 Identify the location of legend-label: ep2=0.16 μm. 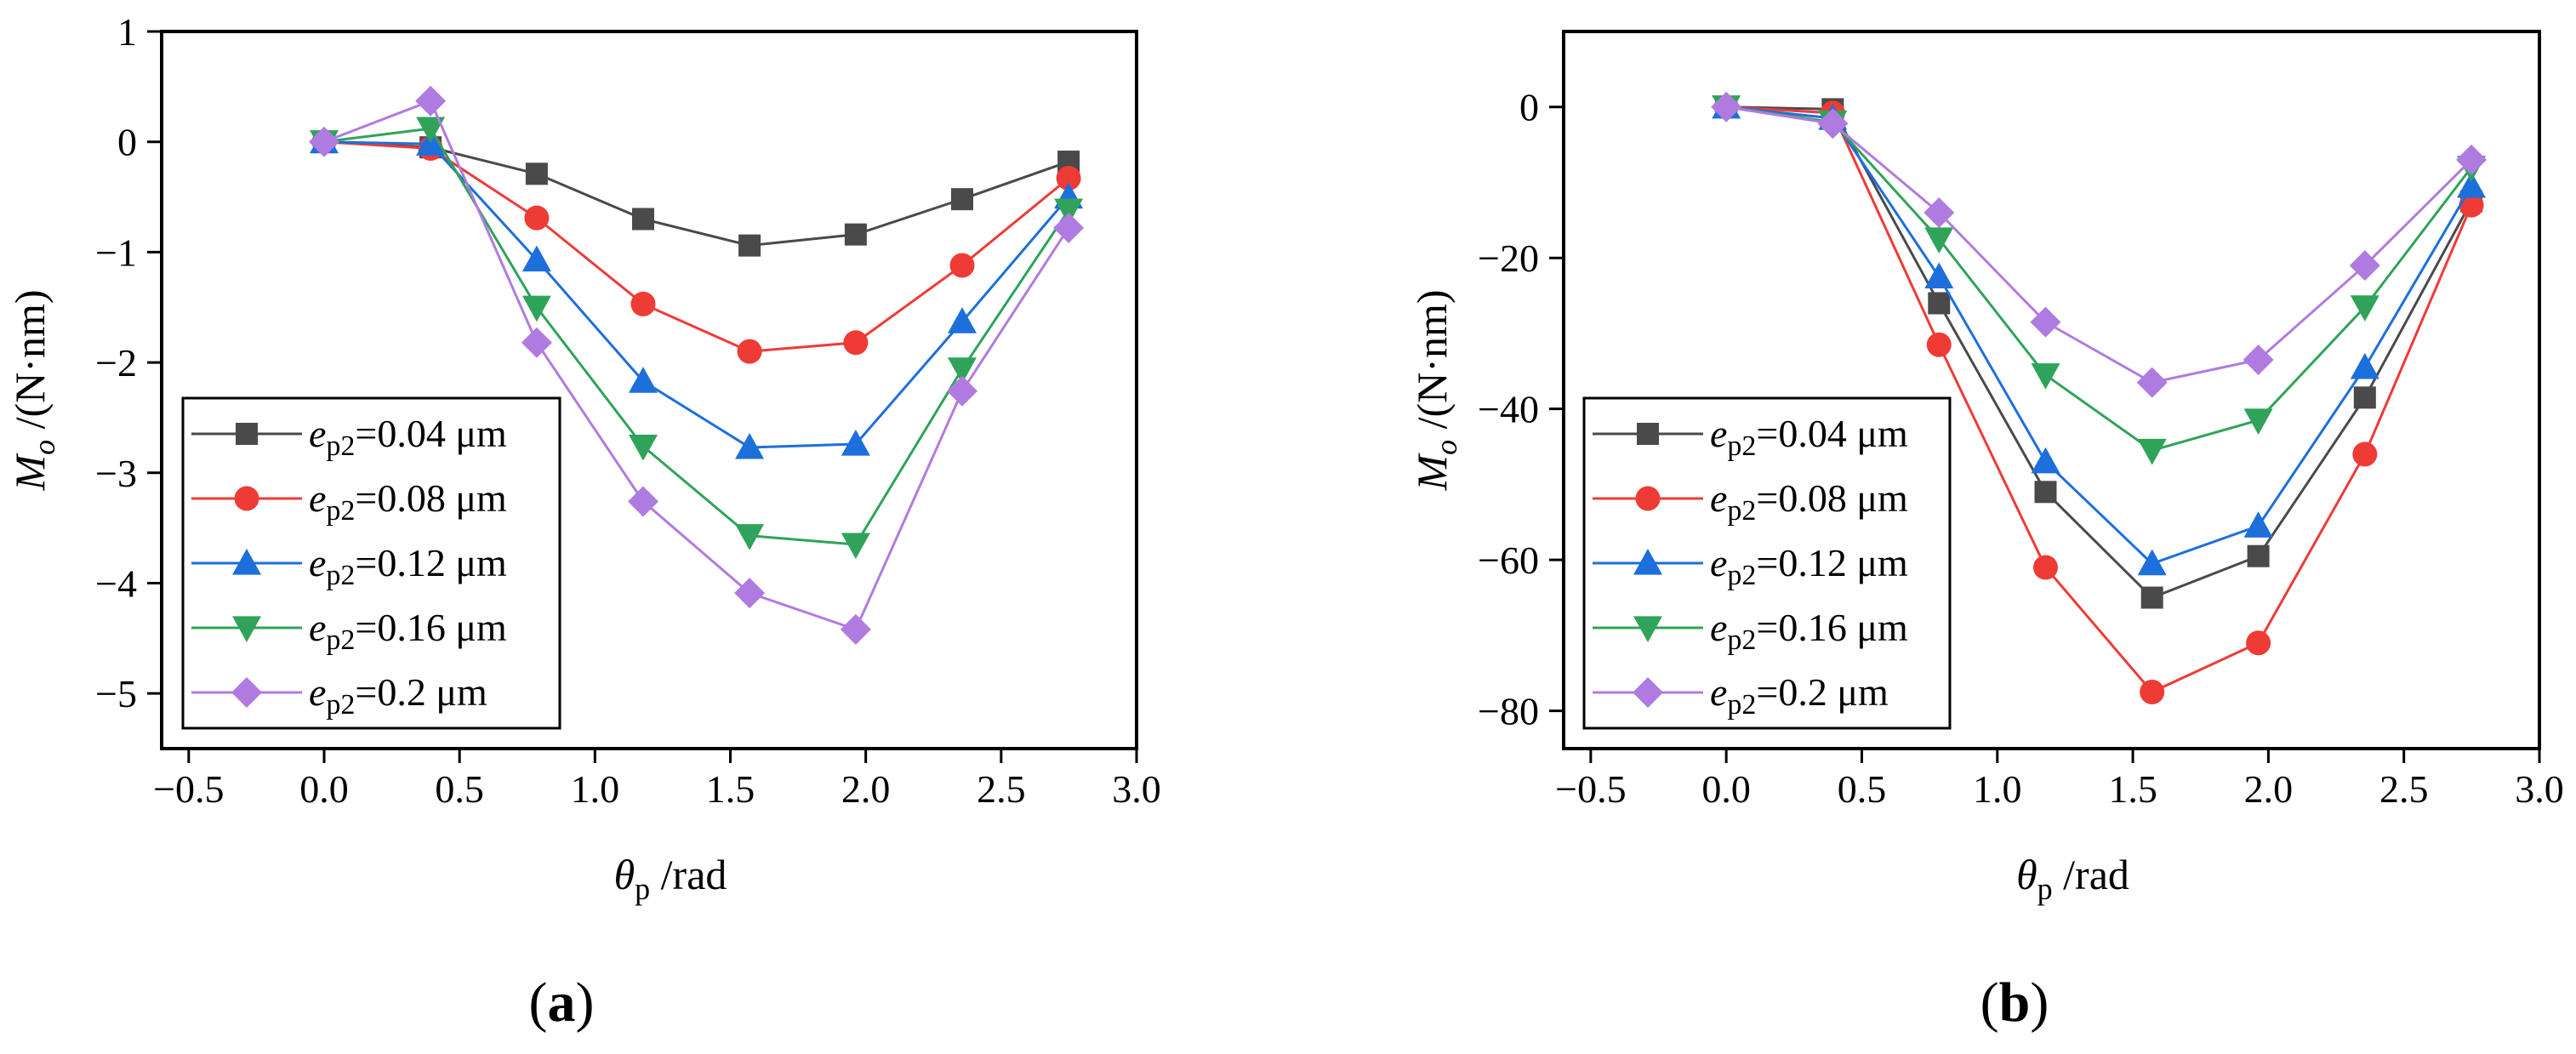
(408, 631).